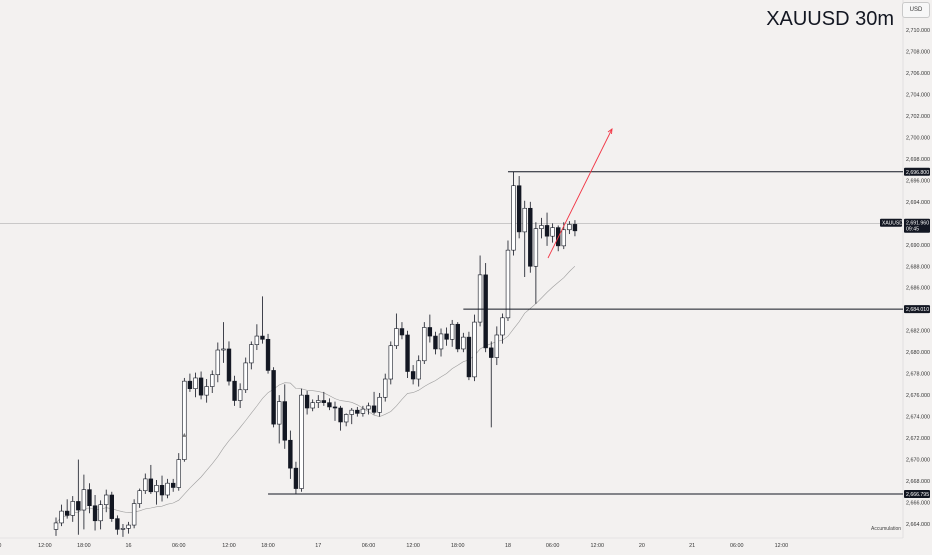 The image size is (932, 555). What do you see at coordinates (692, 546) in the screenshot?
I see `x-tick-label: 21` at bounding box center [692, 546].